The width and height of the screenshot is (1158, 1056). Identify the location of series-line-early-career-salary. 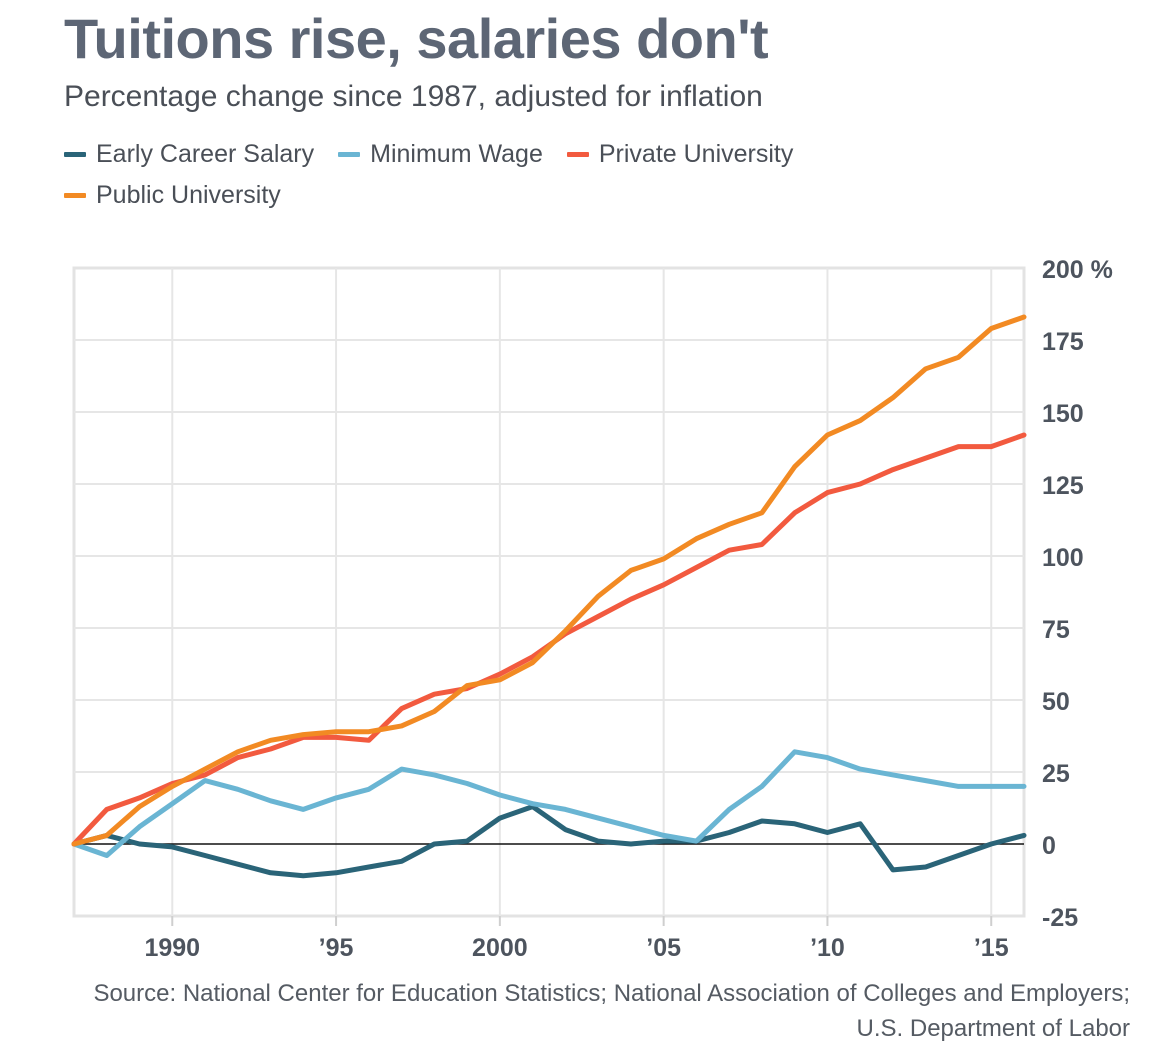
(549, 841).